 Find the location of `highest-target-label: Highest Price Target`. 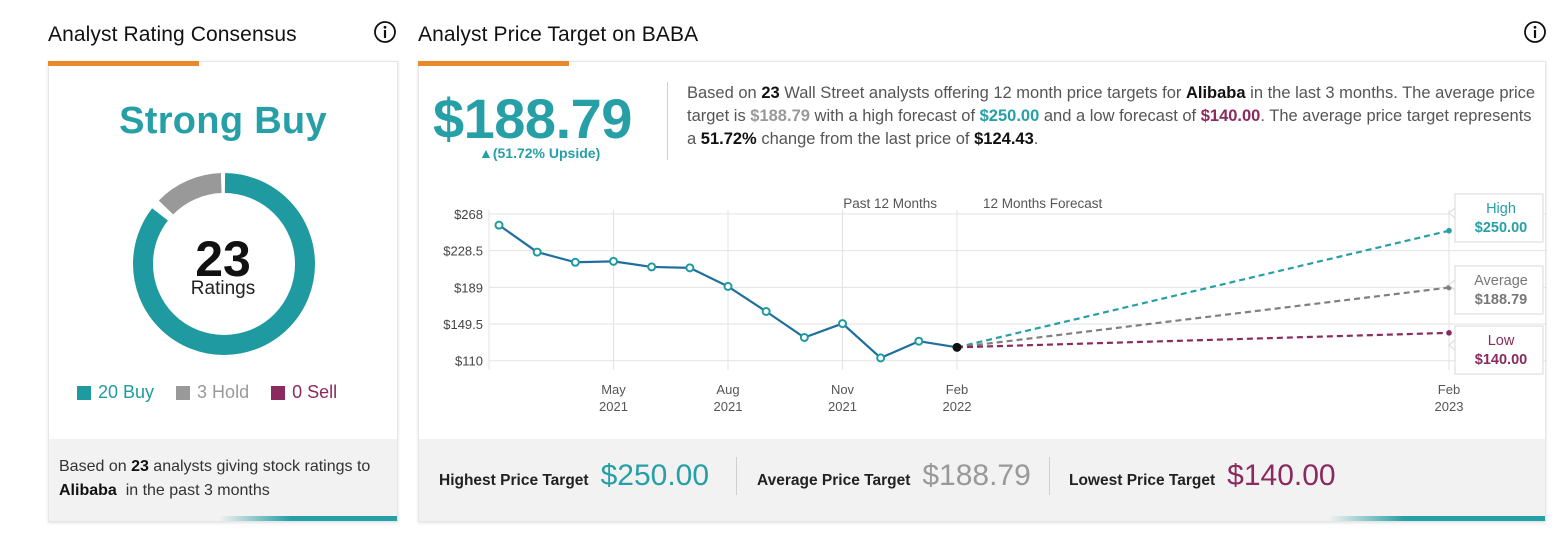

highest-target-label: Highest Price Target is located at coordinates (514, 480).